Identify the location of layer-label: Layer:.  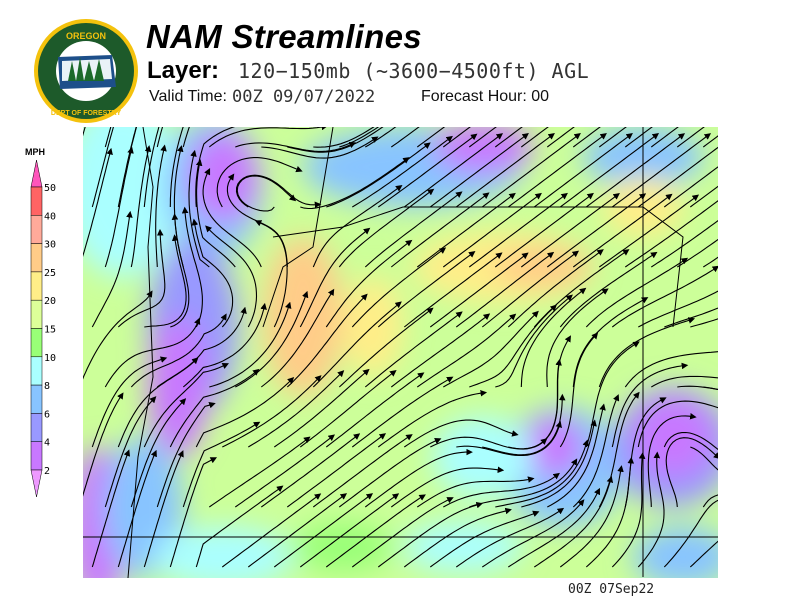
(183, 70).